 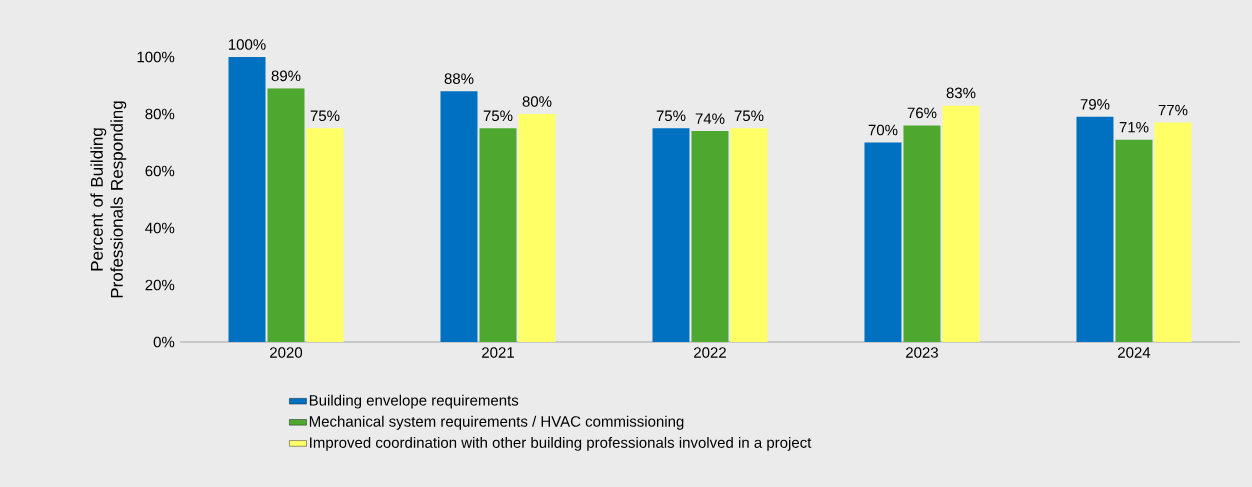 What do you see at coordinates (1095, 104) in the screenshot?
I see `data-label: 79%` at bounding box center [1095, 104].